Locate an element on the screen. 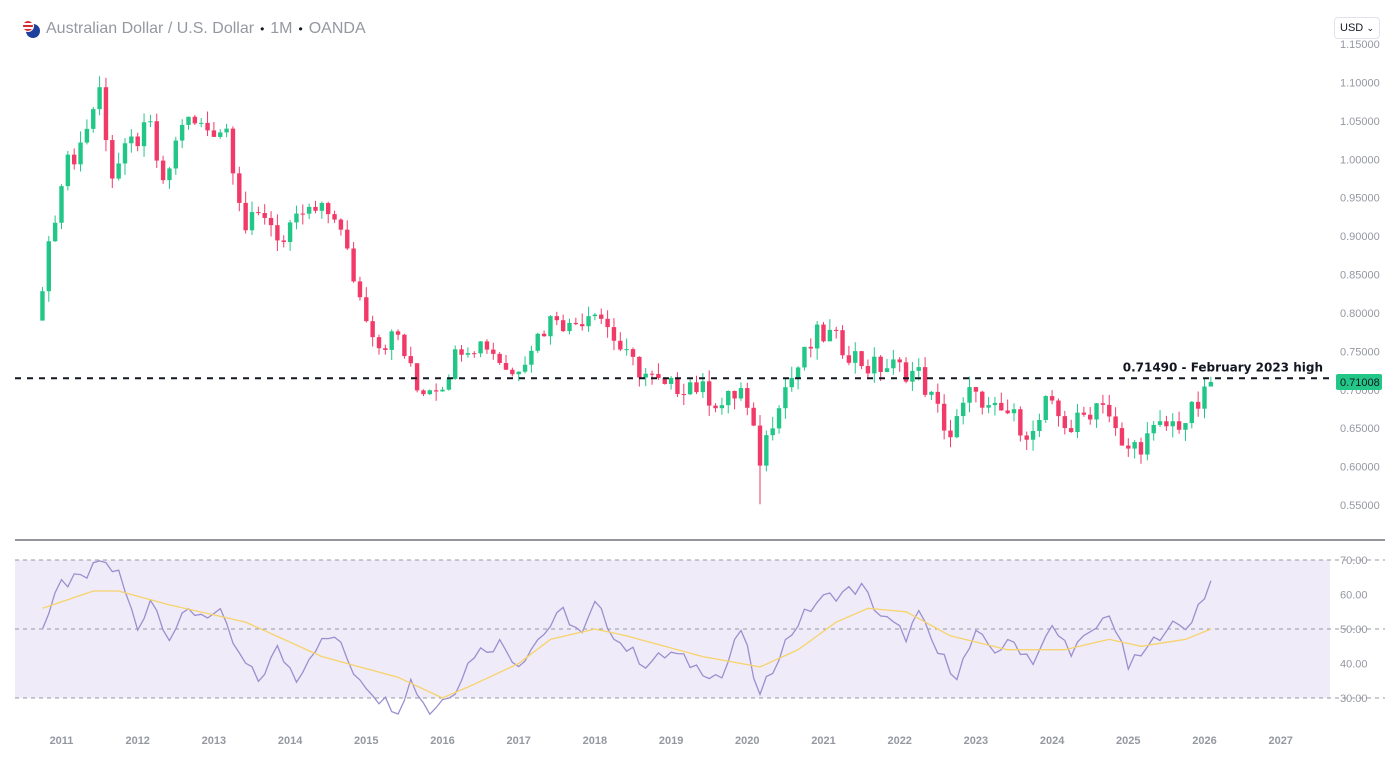 The width and height of the screenshot is (1400, 767). time-tick-label: 2025 is located at coordinates (1128, 741).